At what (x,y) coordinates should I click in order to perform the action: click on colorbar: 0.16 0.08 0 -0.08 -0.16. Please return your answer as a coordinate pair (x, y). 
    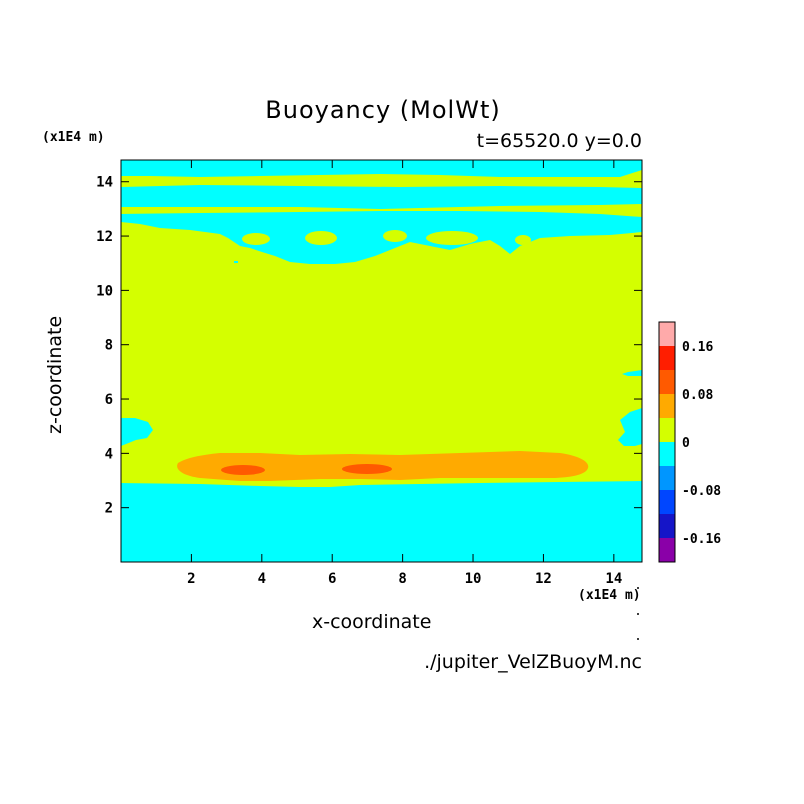
    Looking at the image, I should click on (689, 442).